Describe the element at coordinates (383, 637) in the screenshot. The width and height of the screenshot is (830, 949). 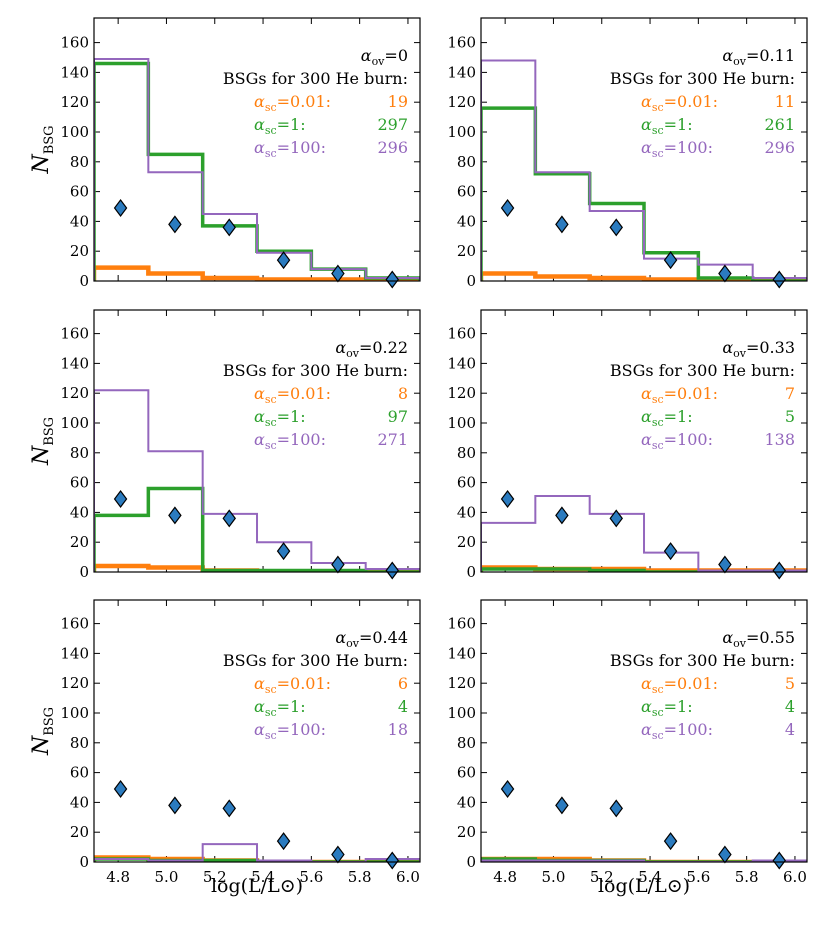
I see `title-value: =0.44` at that location.